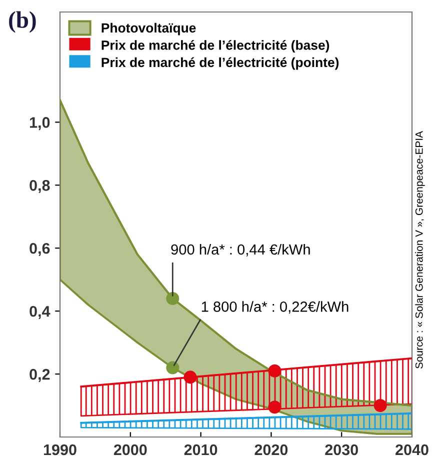 The width and height of the screenshot is (432, 466). Describe the element at coordinates (40, 312) in the screenshot. I see `y-tick-label: 0,4` at that location.